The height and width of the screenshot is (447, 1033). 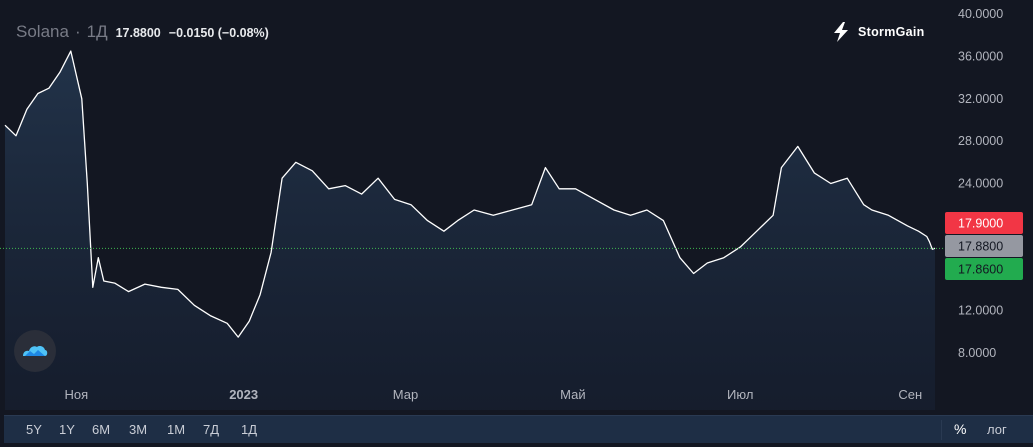 What do you see at coordinates (997, 429) in the screenshot?
I see `log-scale-toggle: лог` at bounding box center [997, 429].